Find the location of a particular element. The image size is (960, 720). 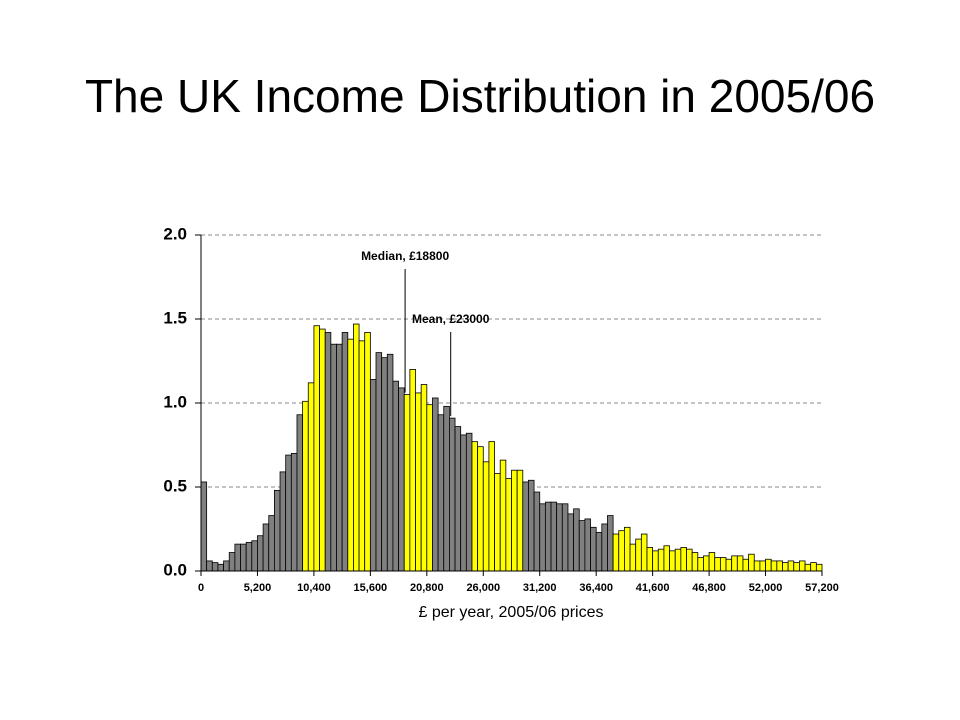

x-axis-label: £ per year, 2005/06 prices is located at coordinates (510, 612).